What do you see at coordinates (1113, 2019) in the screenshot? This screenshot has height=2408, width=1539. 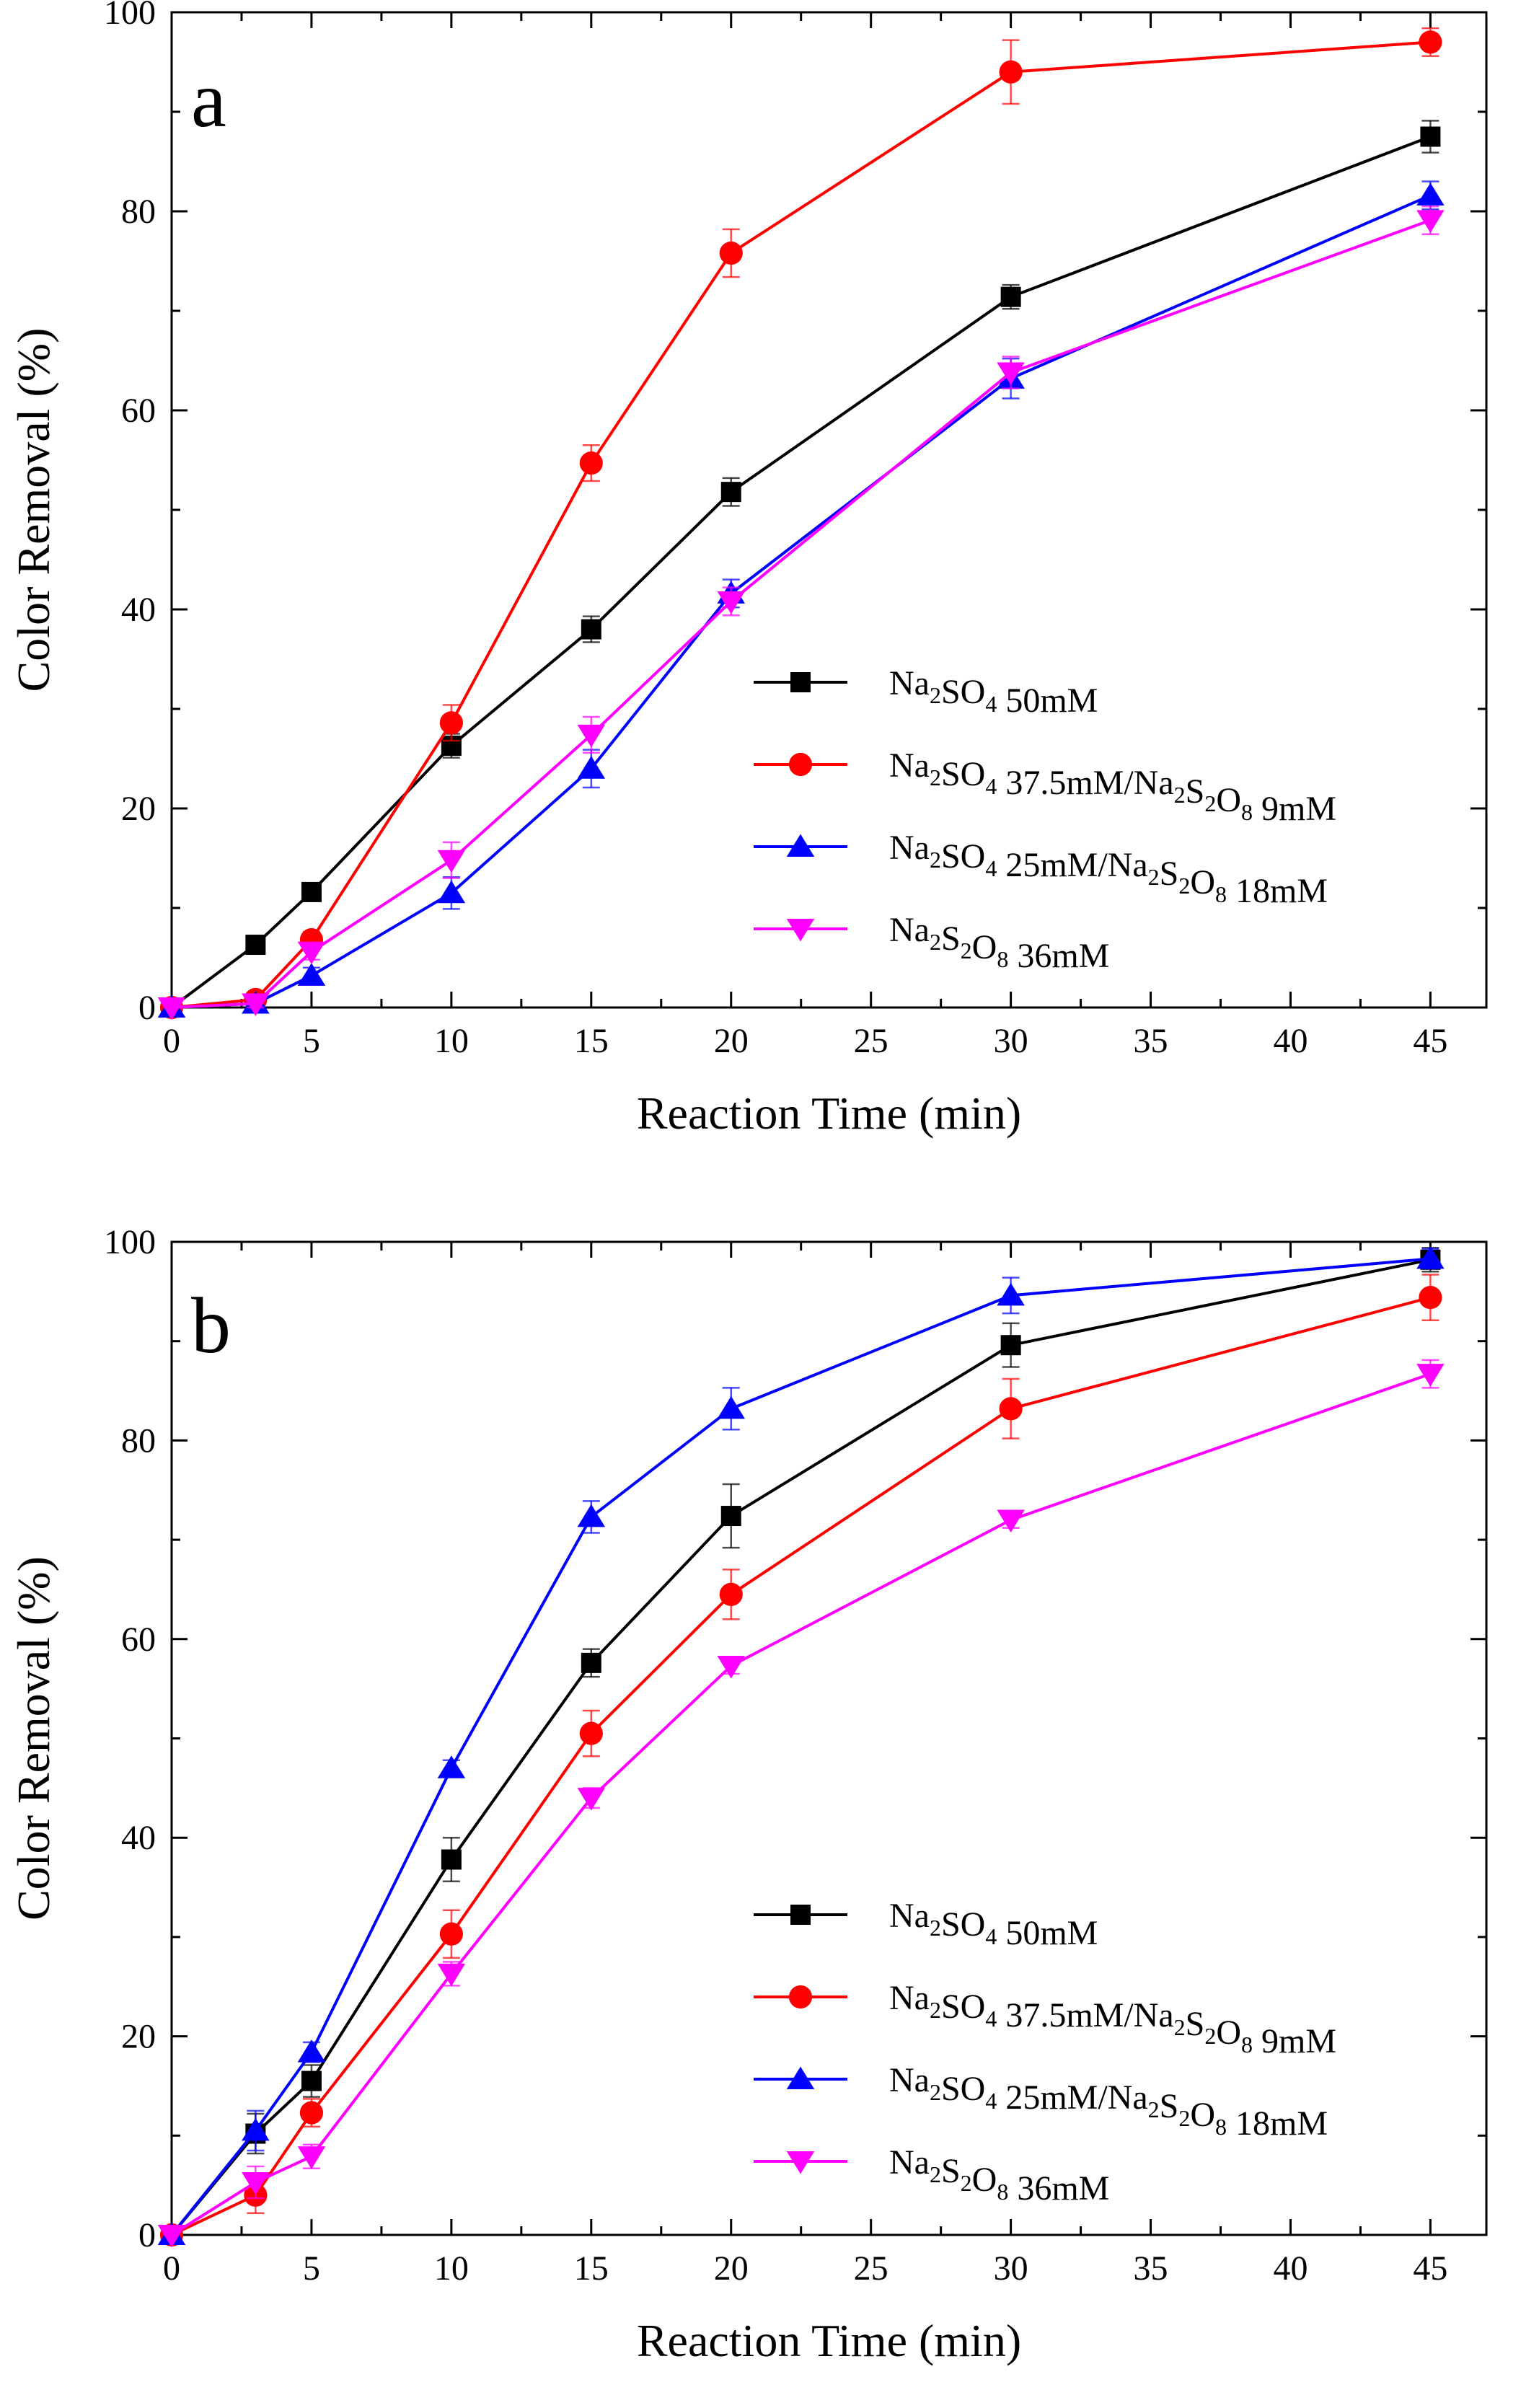 I see `legend-label: Na2SO4 37.5mM/Na2S2O8 9mM` at bounding box center [1113, 2019].